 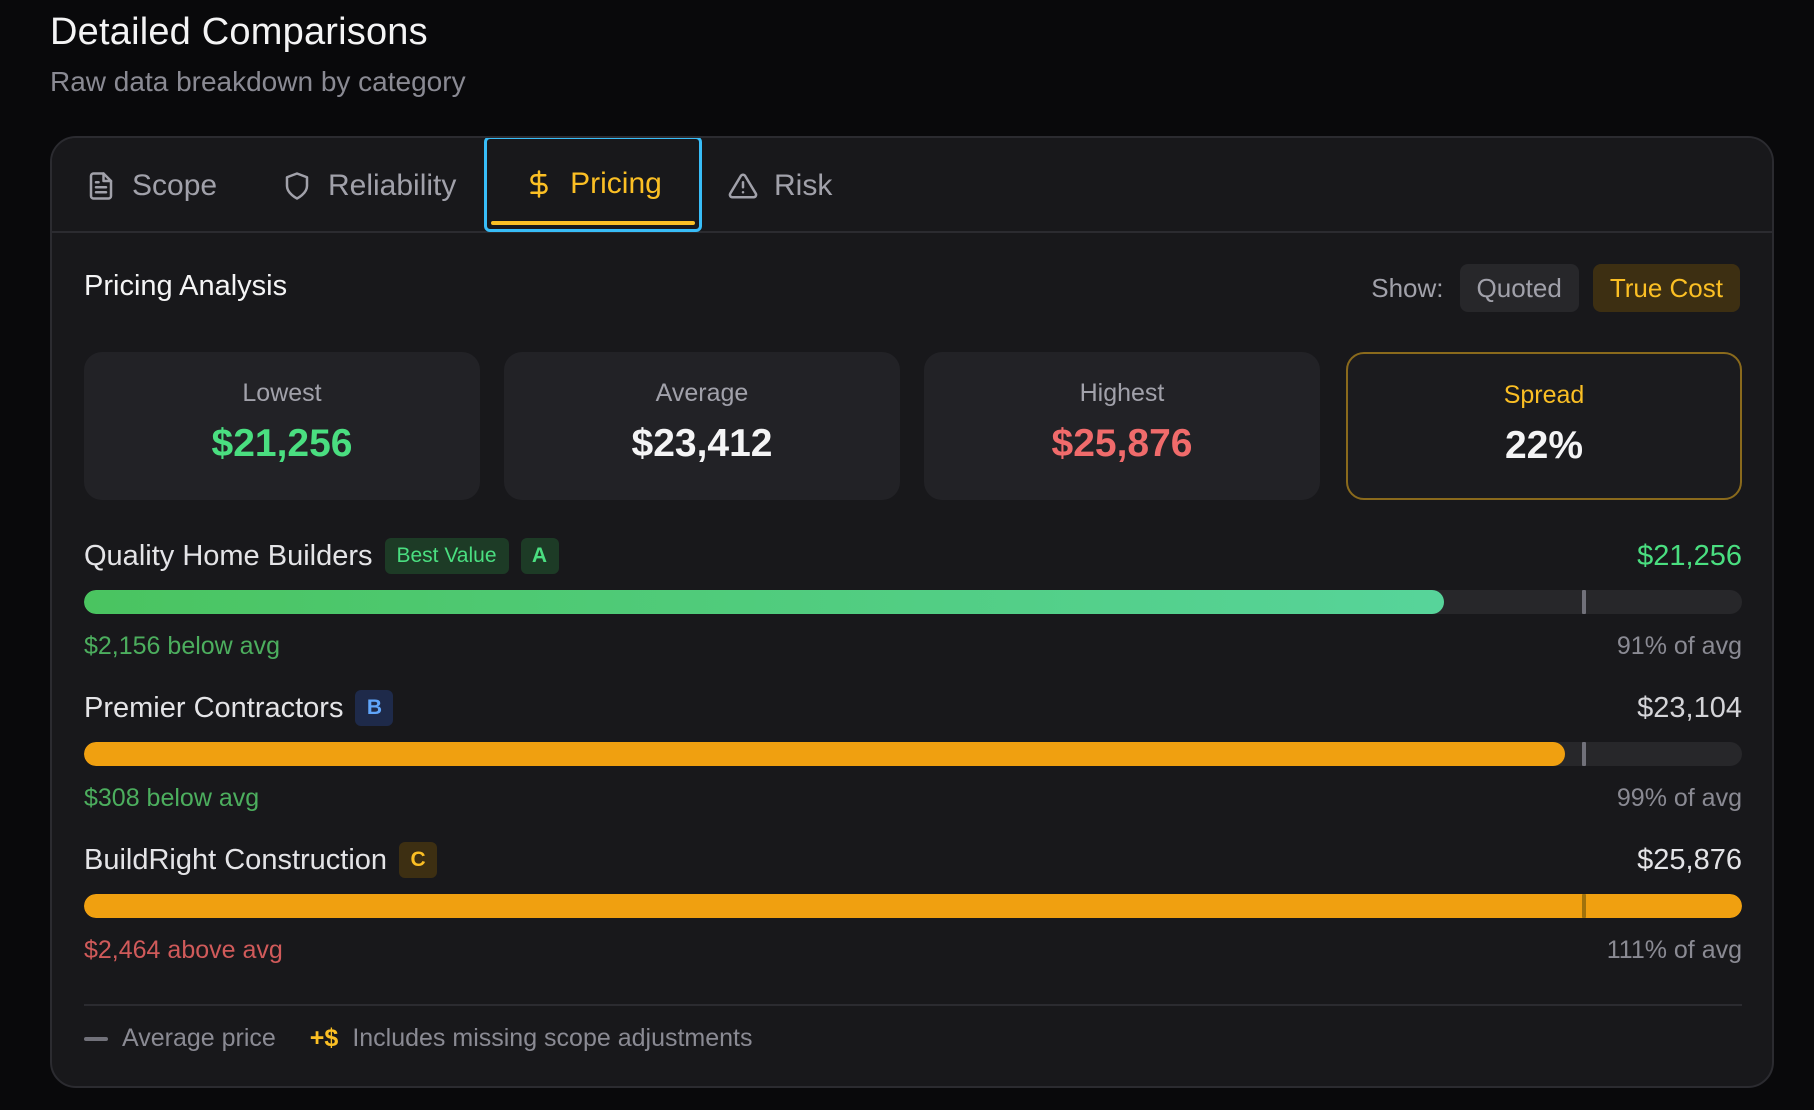 I want to click on page-title: Detailed Comparisons, so click(x=239, y=32).